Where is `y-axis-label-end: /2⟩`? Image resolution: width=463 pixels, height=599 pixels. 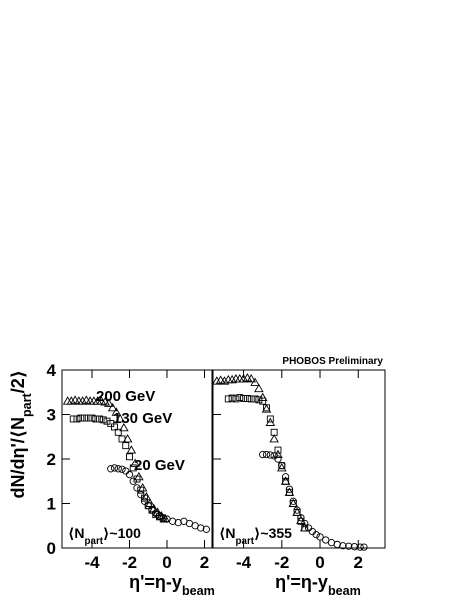 y-axis-label-end: /2⟩ is located at coordinates (18, 381).